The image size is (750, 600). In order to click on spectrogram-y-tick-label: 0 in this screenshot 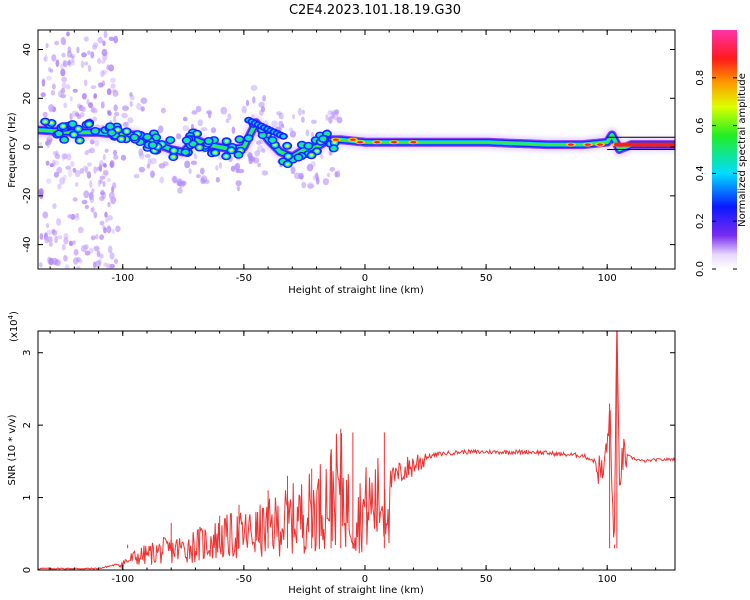, I will do `click(27, 147)`.